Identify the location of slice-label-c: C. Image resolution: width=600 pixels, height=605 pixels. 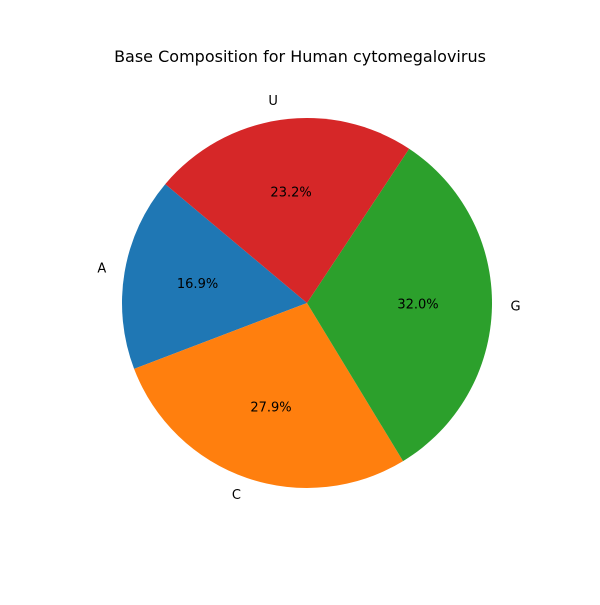
(236, 495).